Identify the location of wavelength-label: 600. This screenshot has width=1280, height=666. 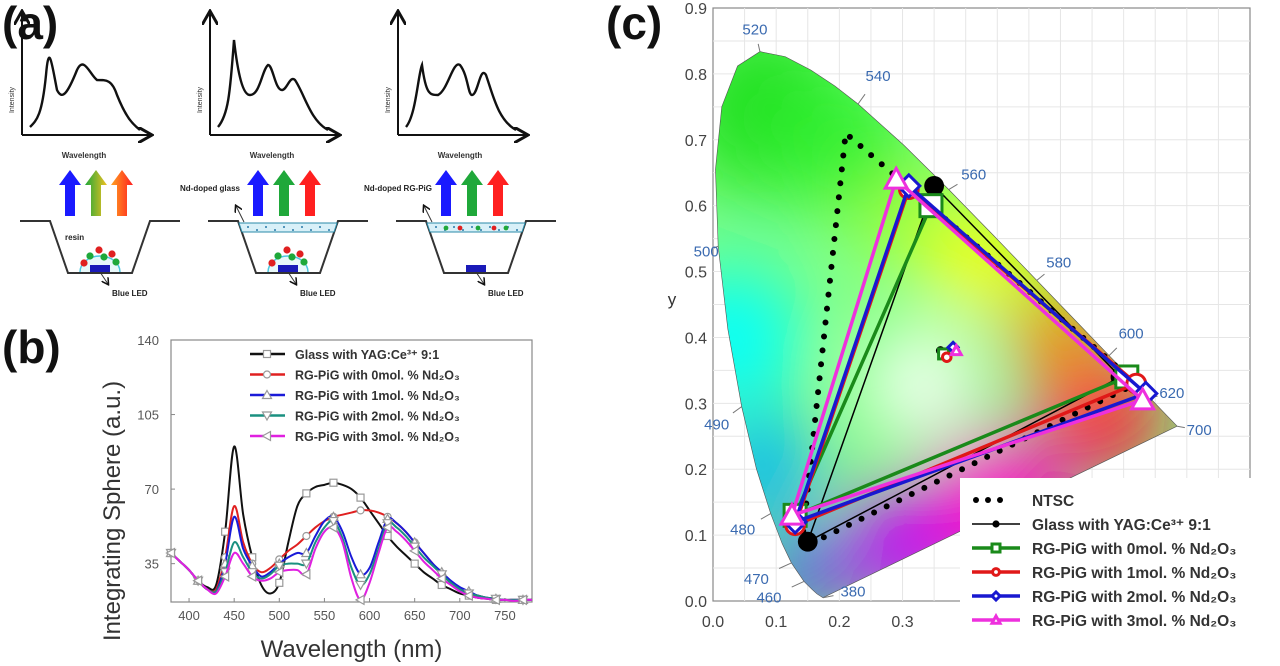
(1131, 334).